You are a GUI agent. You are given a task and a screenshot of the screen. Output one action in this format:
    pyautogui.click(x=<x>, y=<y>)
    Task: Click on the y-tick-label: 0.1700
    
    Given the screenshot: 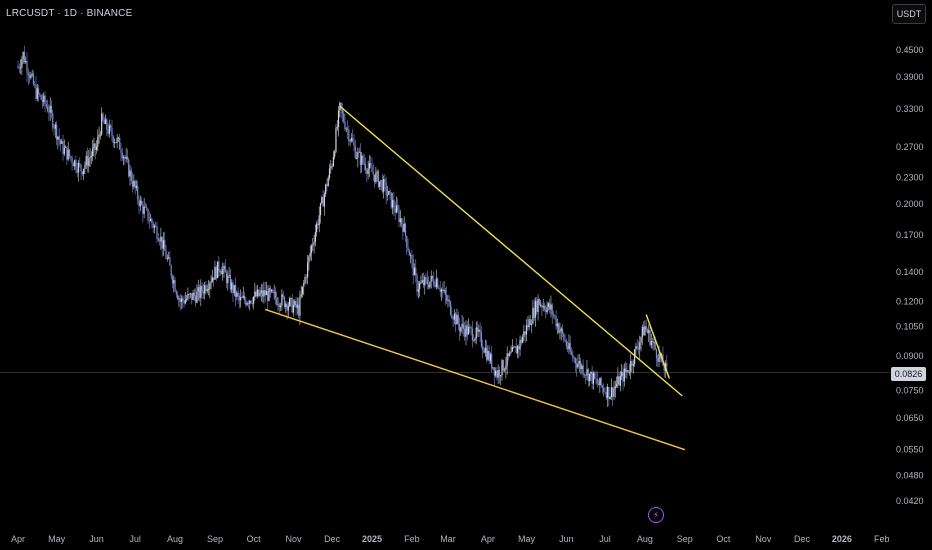 What is the action you would take?
    pyautogui.click(x=910, y=235)
    